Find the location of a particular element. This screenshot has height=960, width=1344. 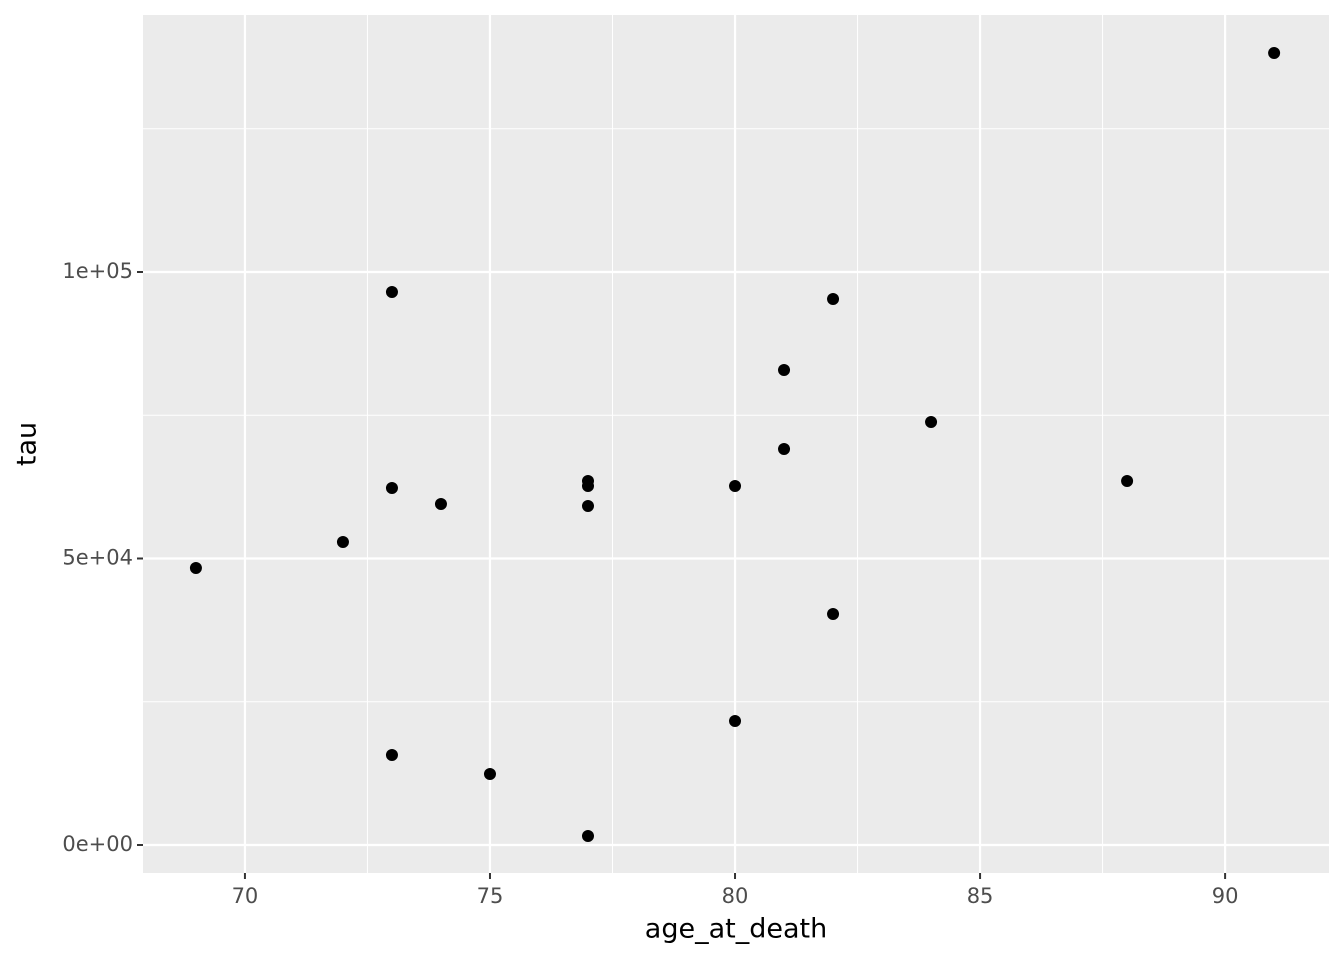

x-tick-label: 80 is located at coordinates (735, 896).